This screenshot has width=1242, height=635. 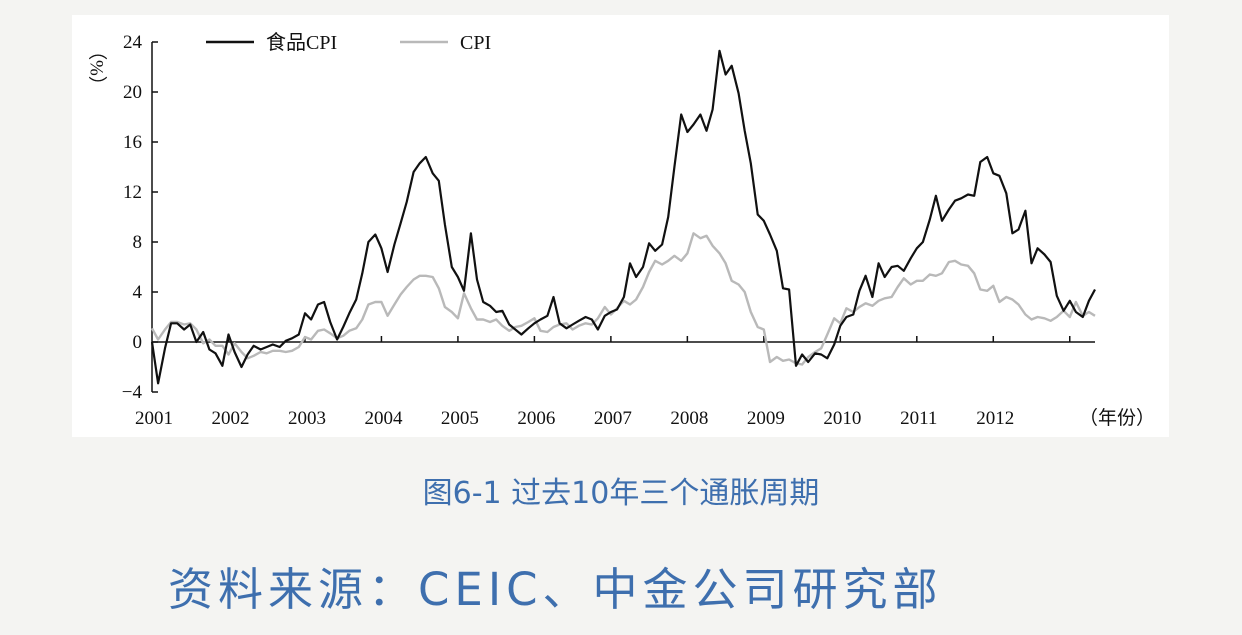 I want to click on y-axis-label: （%）, so click(x=97, y=68).